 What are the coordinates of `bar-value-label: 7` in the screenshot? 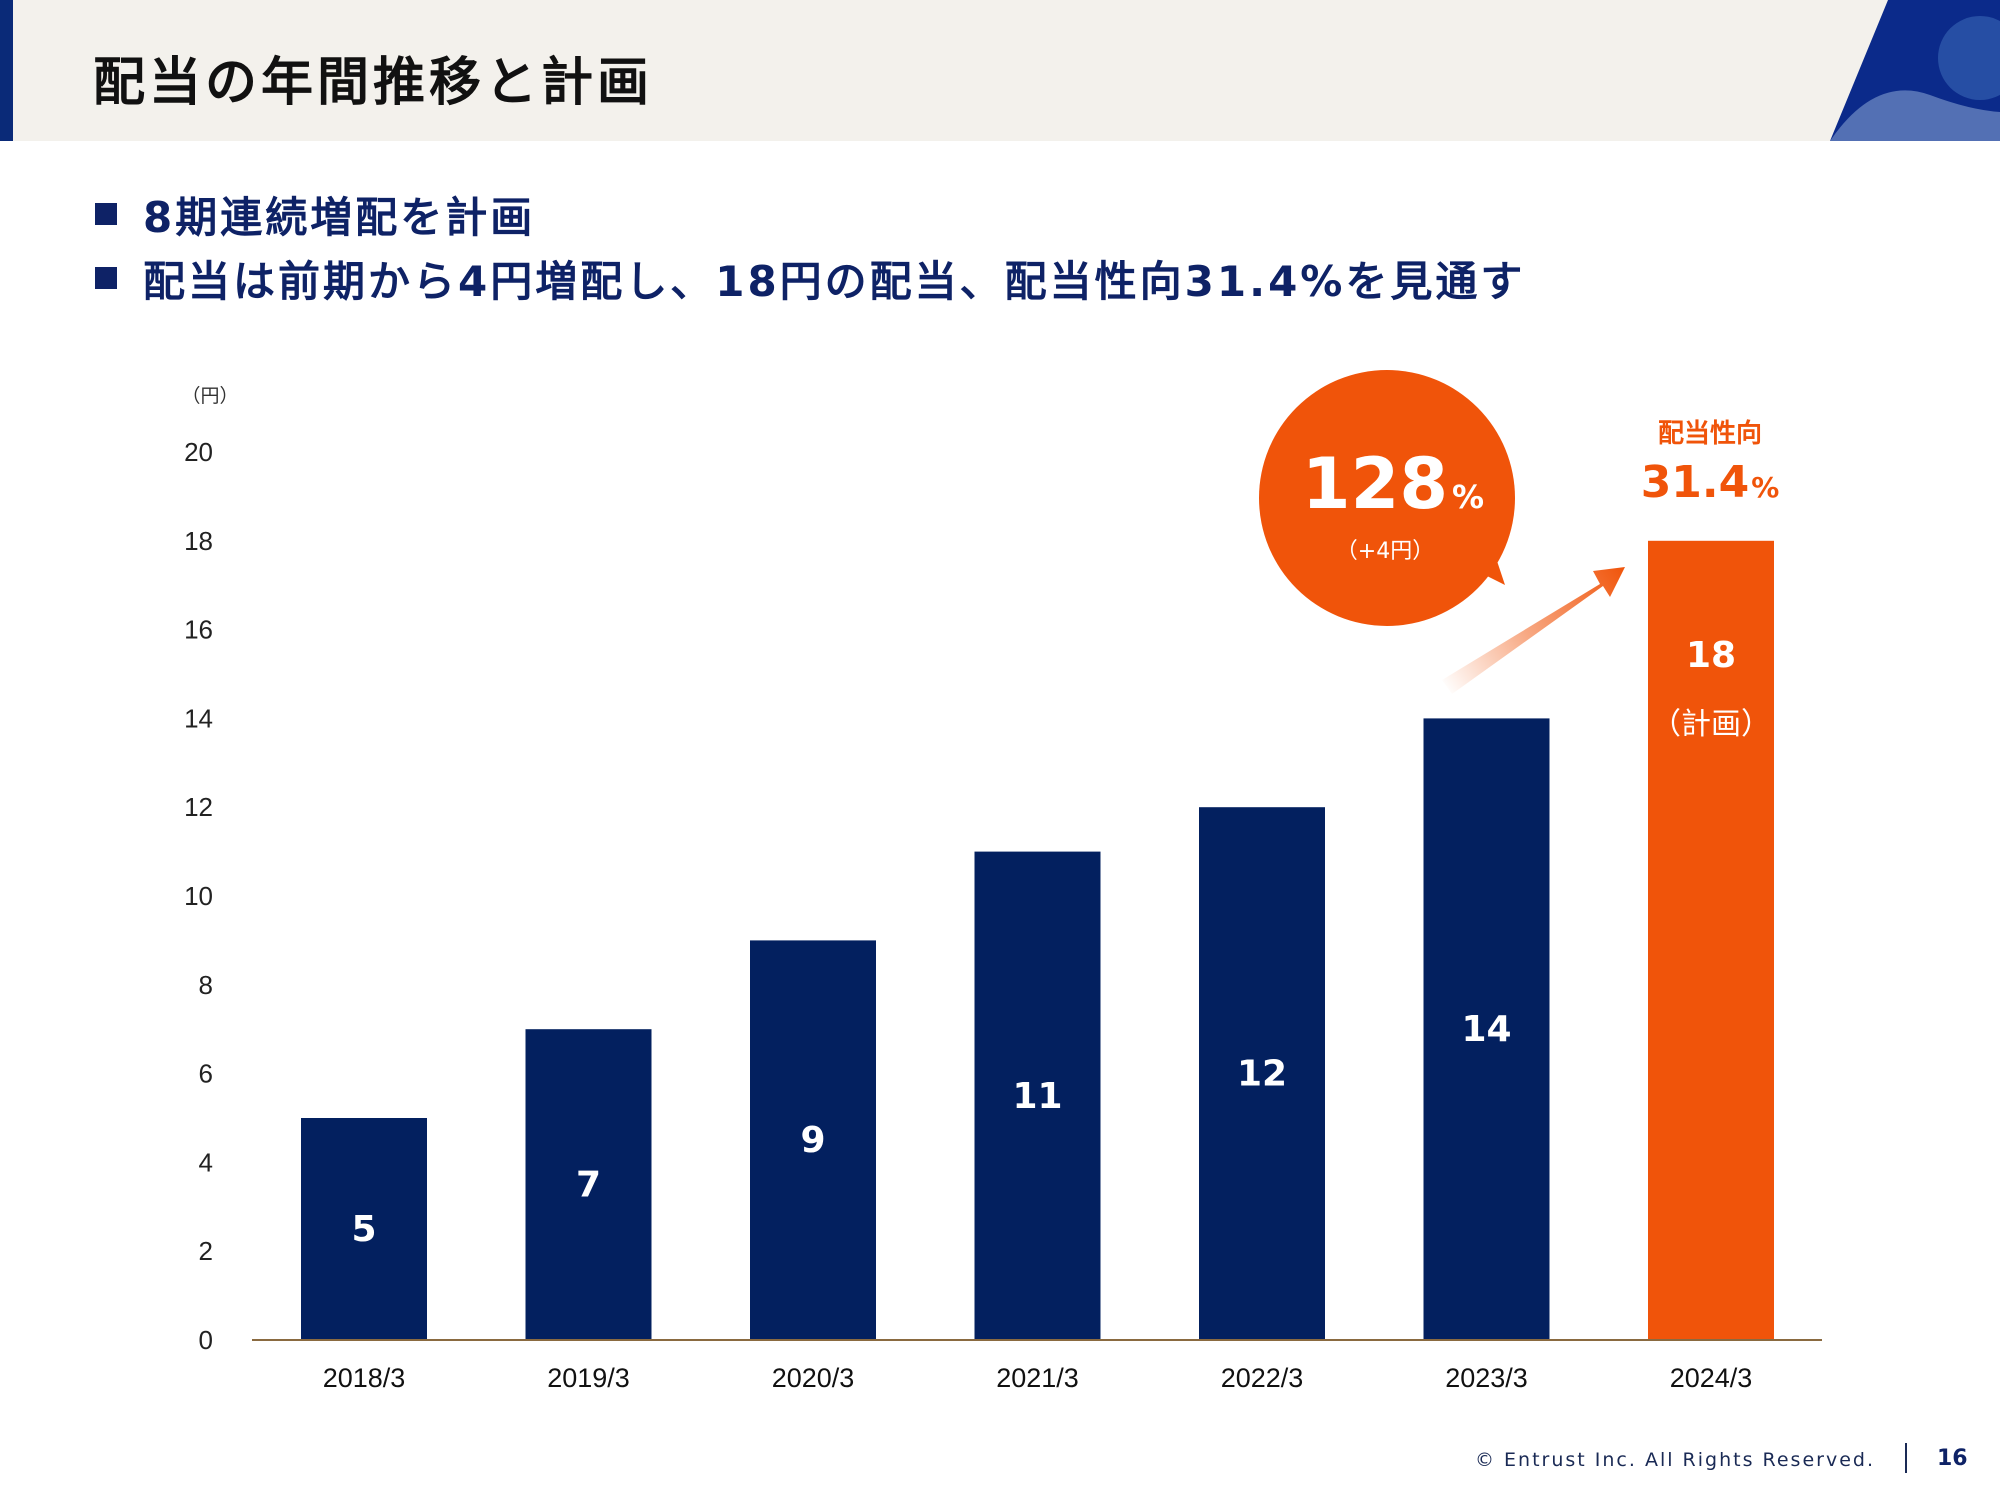 It's located at (588, 1185).